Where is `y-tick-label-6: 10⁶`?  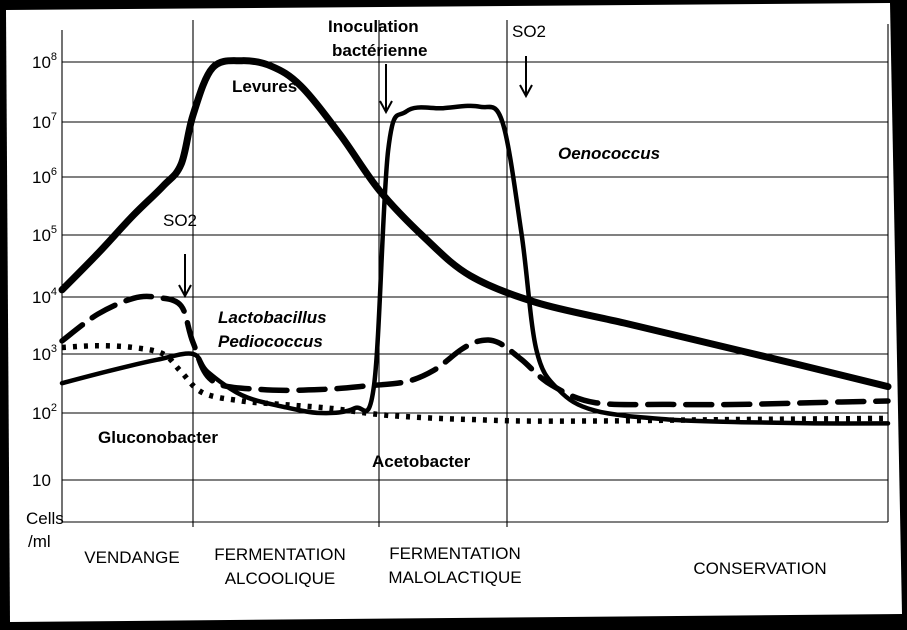
y-tick-label-6: 10⁶ is located at coordinates (44, 176).